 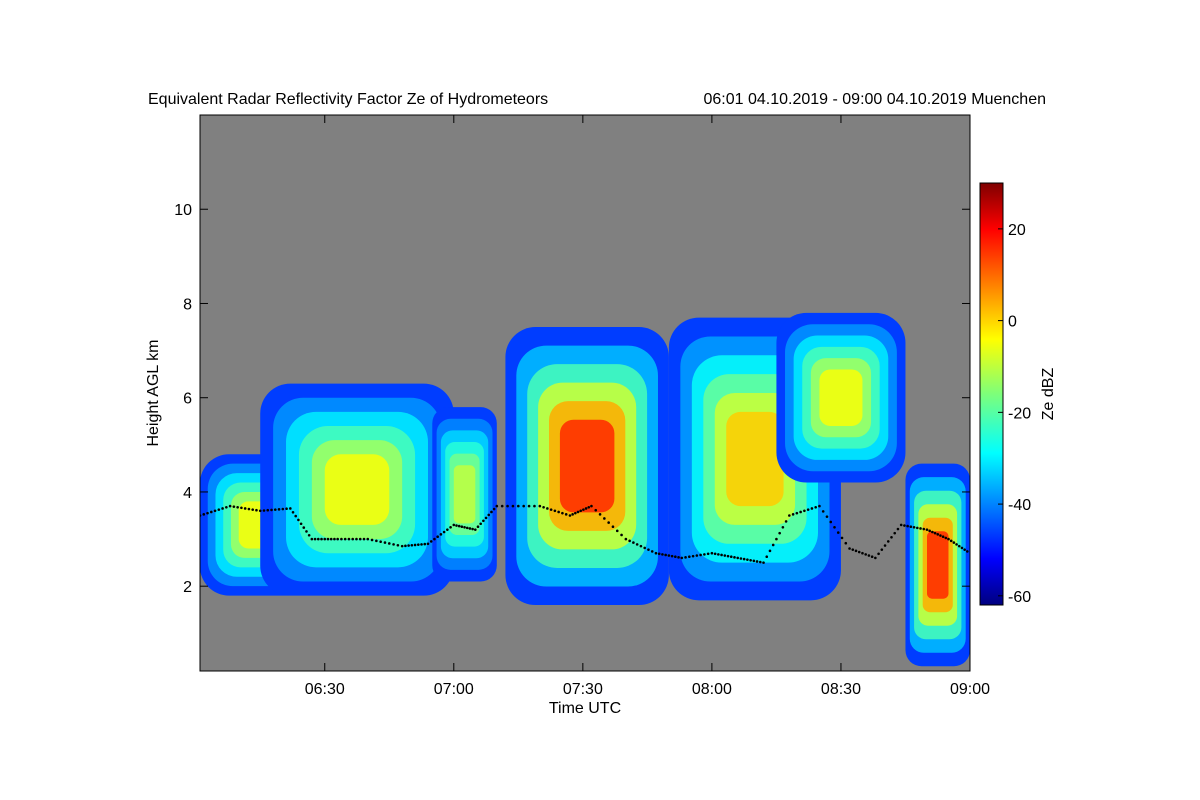 What do you see at coordinates (587, 466) in the screenshot?
I see `cloud-region-main-precip-cell` at bounding box center [587, 466].